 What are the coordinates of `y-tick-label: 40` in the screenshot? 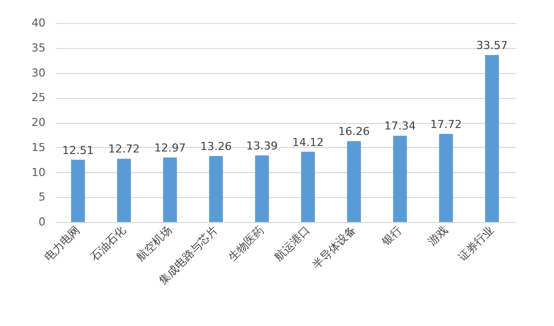 It's located at (39, 23).